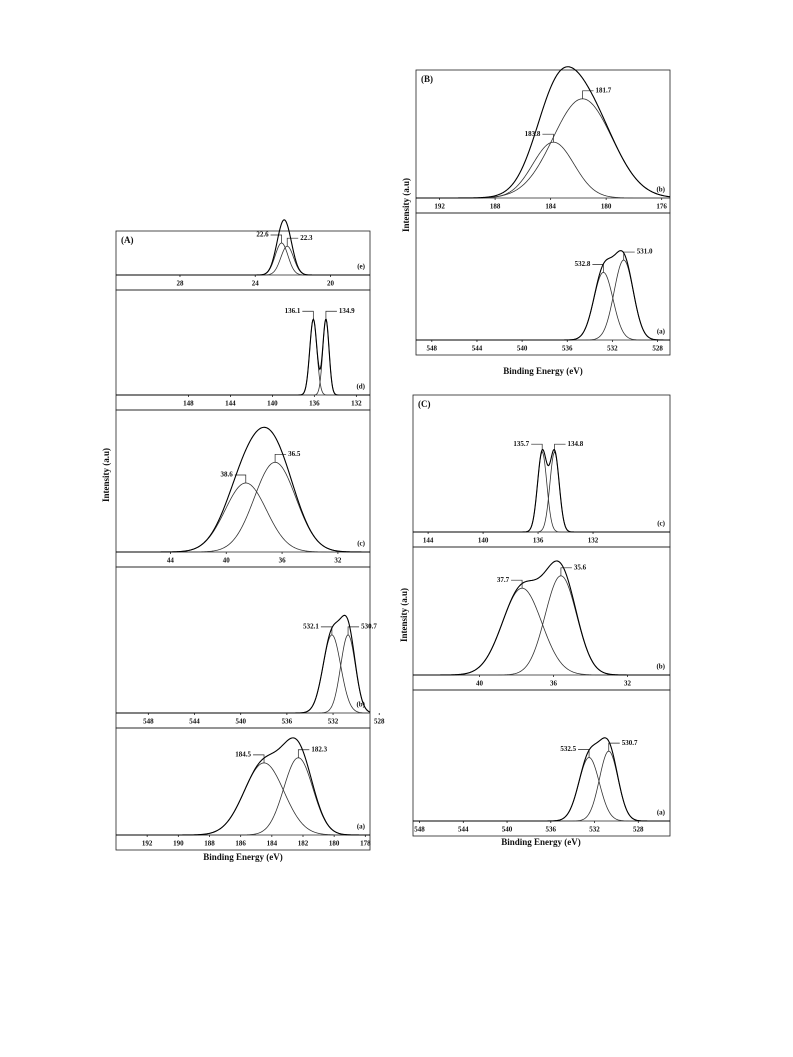  Describe the element at coordinates (256, 284) in the screenshot. I see `x-tick-label: 24` at that location.